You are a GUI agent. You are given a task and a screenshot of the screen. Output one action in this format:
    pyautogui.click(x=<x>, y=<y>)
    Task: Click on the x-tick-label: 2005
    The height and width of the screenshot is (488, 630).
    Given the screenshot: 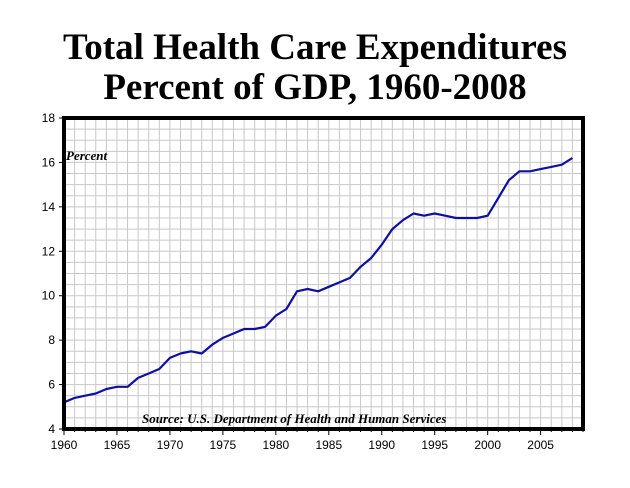 What is the action you would take?
    pyautogui.click(x=540, y=445)
    